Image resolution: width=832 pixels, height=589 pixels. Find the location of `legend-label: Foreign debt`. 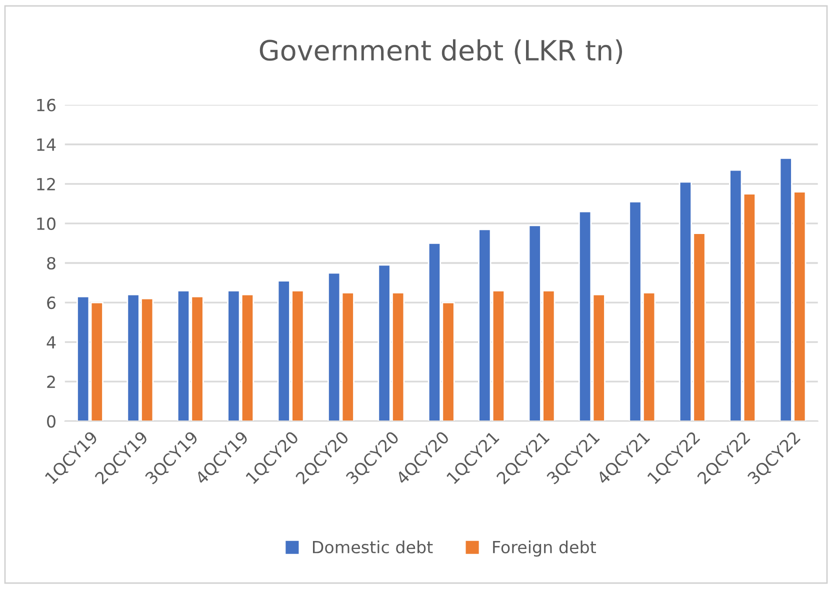

legend-label: Foreign debt is located at coordinates (544, 548).